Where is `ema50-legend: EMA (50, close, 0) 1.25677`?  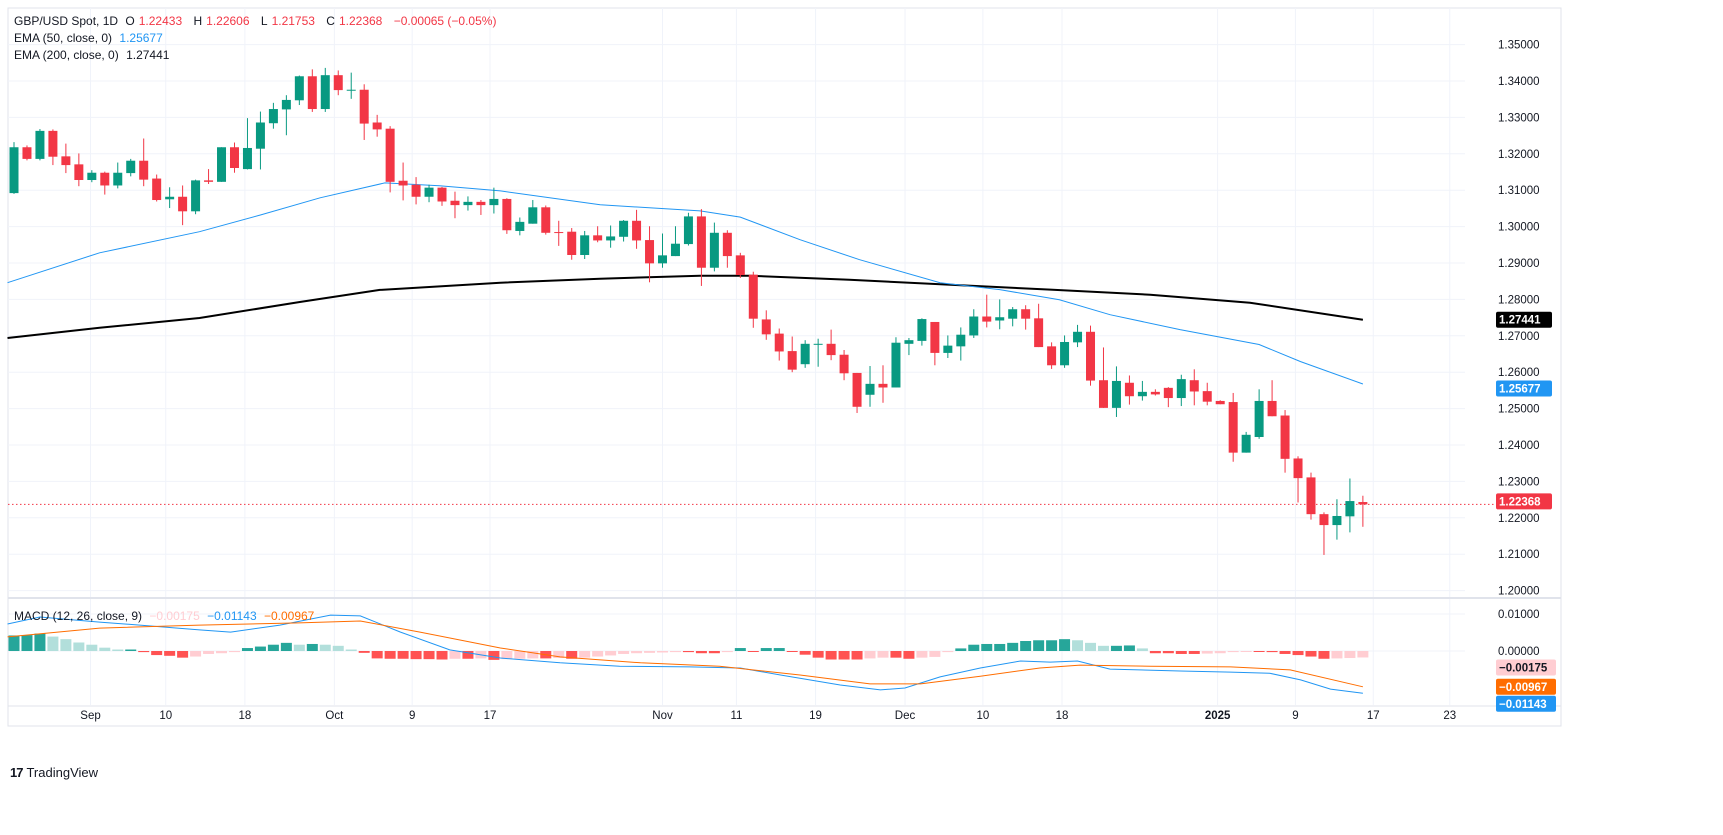 ema50-legend: EMA (50, close, 0) 1.25677 is located at coordinates (90, 38).